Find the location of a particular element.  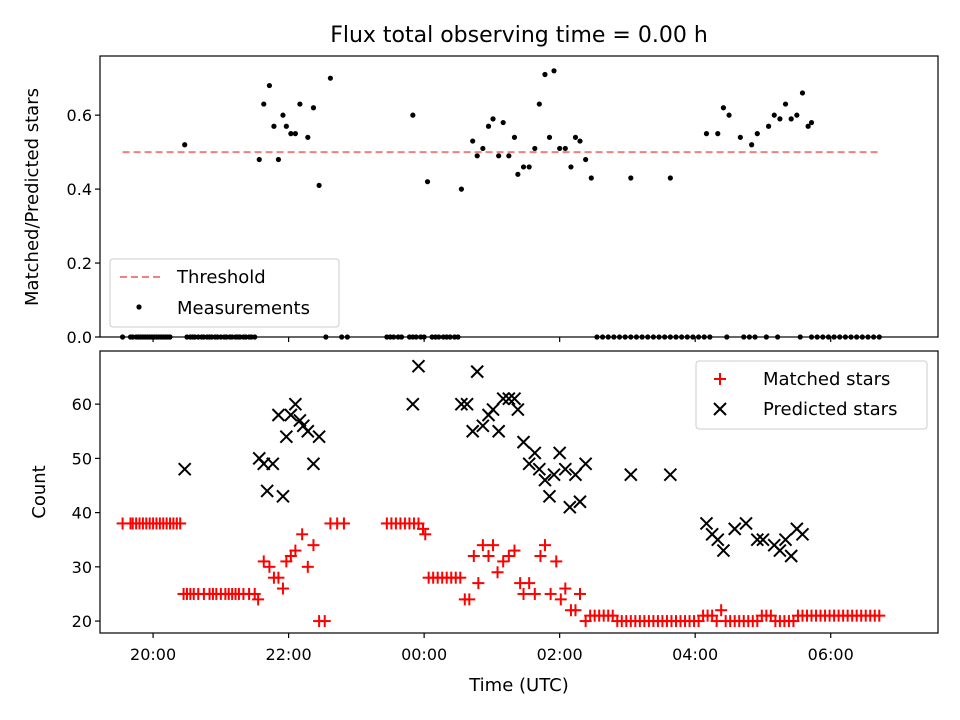

measurements-legend-label: Measurements is located at coordinates (243, 308).